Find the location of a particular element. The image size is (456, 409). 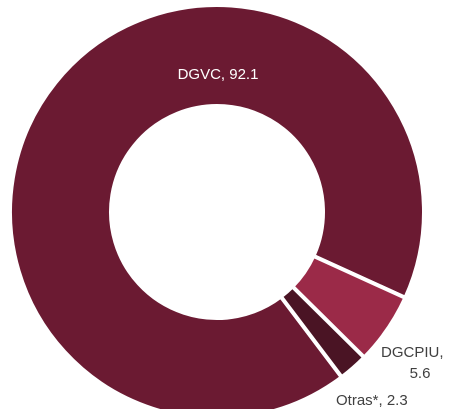

slice-label-otras: Otras*, 2.3 is located at coordinates (372, 400).